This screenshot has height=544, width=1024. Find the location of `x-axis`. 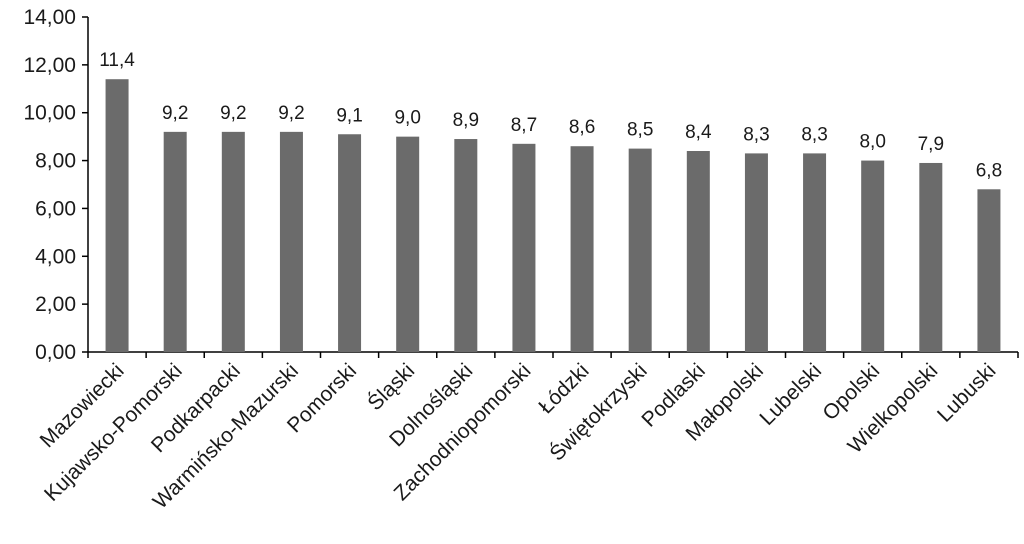

x-axis is located at coordinates (553, 354).